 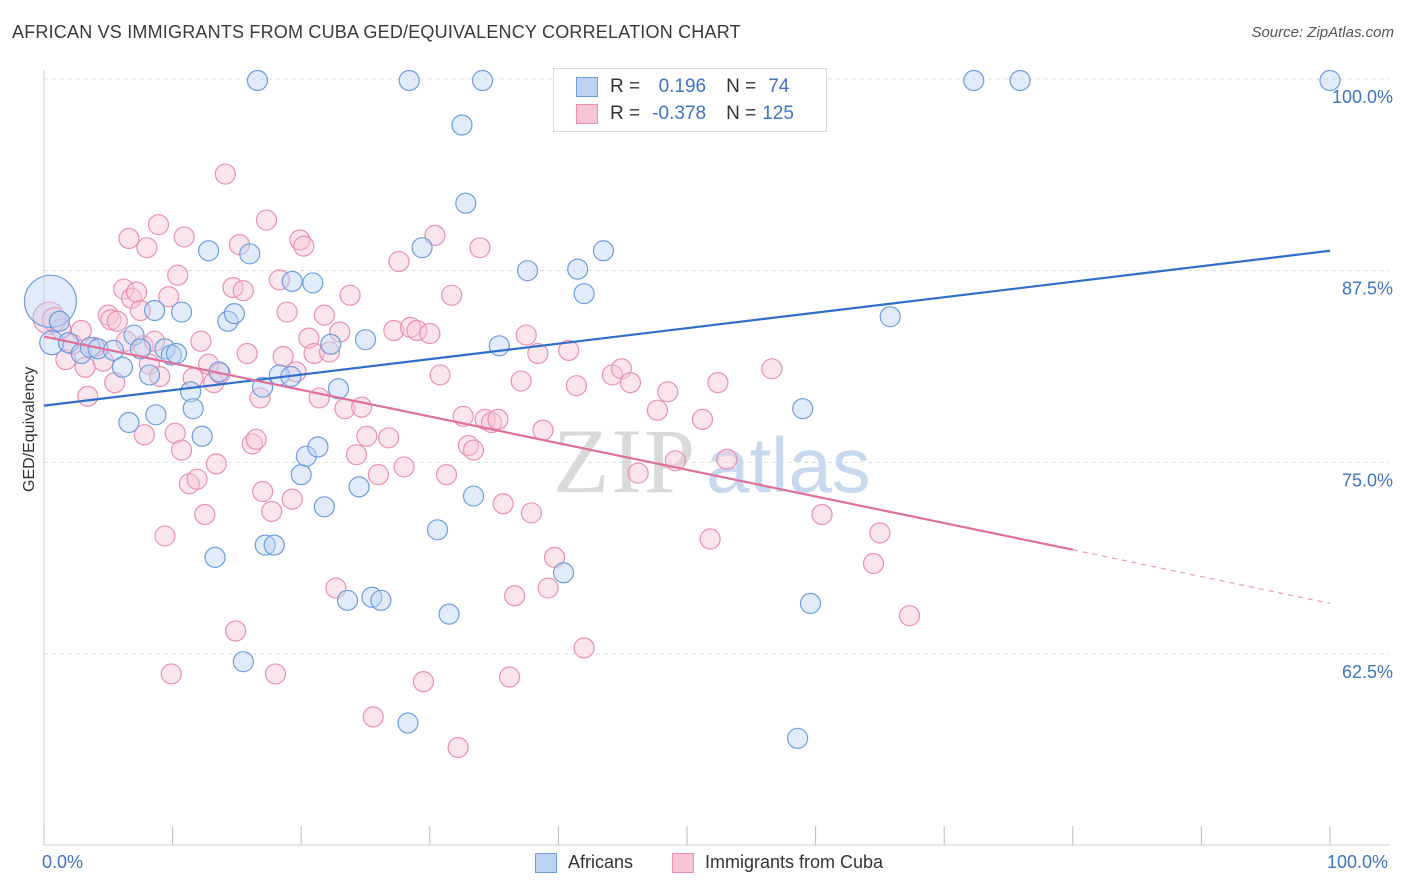 I want to click on cuba-trend-extension, so click(x=1201, y=576).